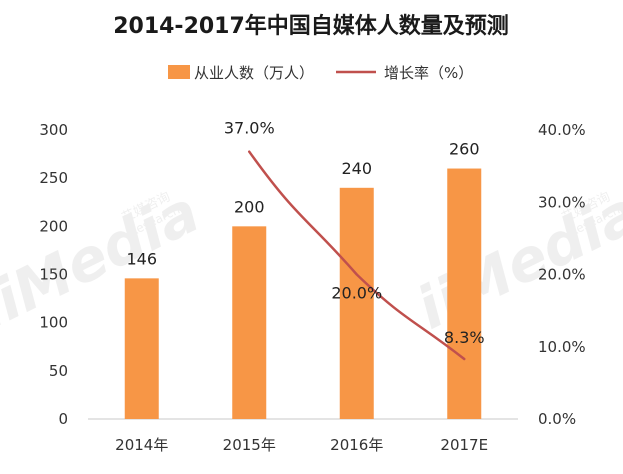  Describe the element at coordinates (428, 73) in the screenshot. I see `legend-line-label: 增长率（%）` at that location.